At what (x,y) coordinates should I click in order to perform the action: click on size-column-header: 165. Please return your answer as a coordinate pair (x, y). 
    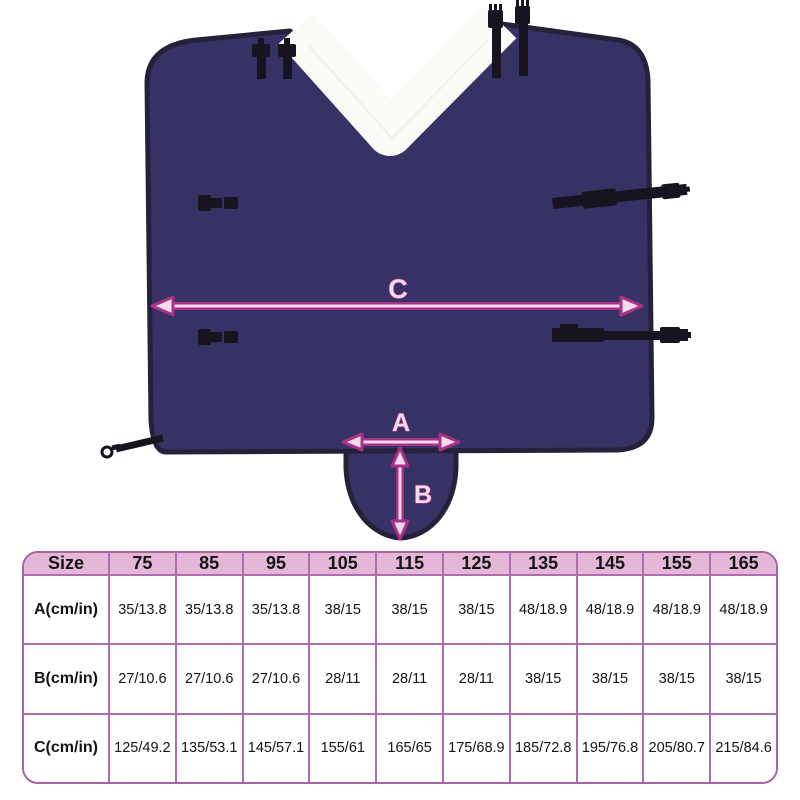
    Looking at the image, I should click on (742, 563).